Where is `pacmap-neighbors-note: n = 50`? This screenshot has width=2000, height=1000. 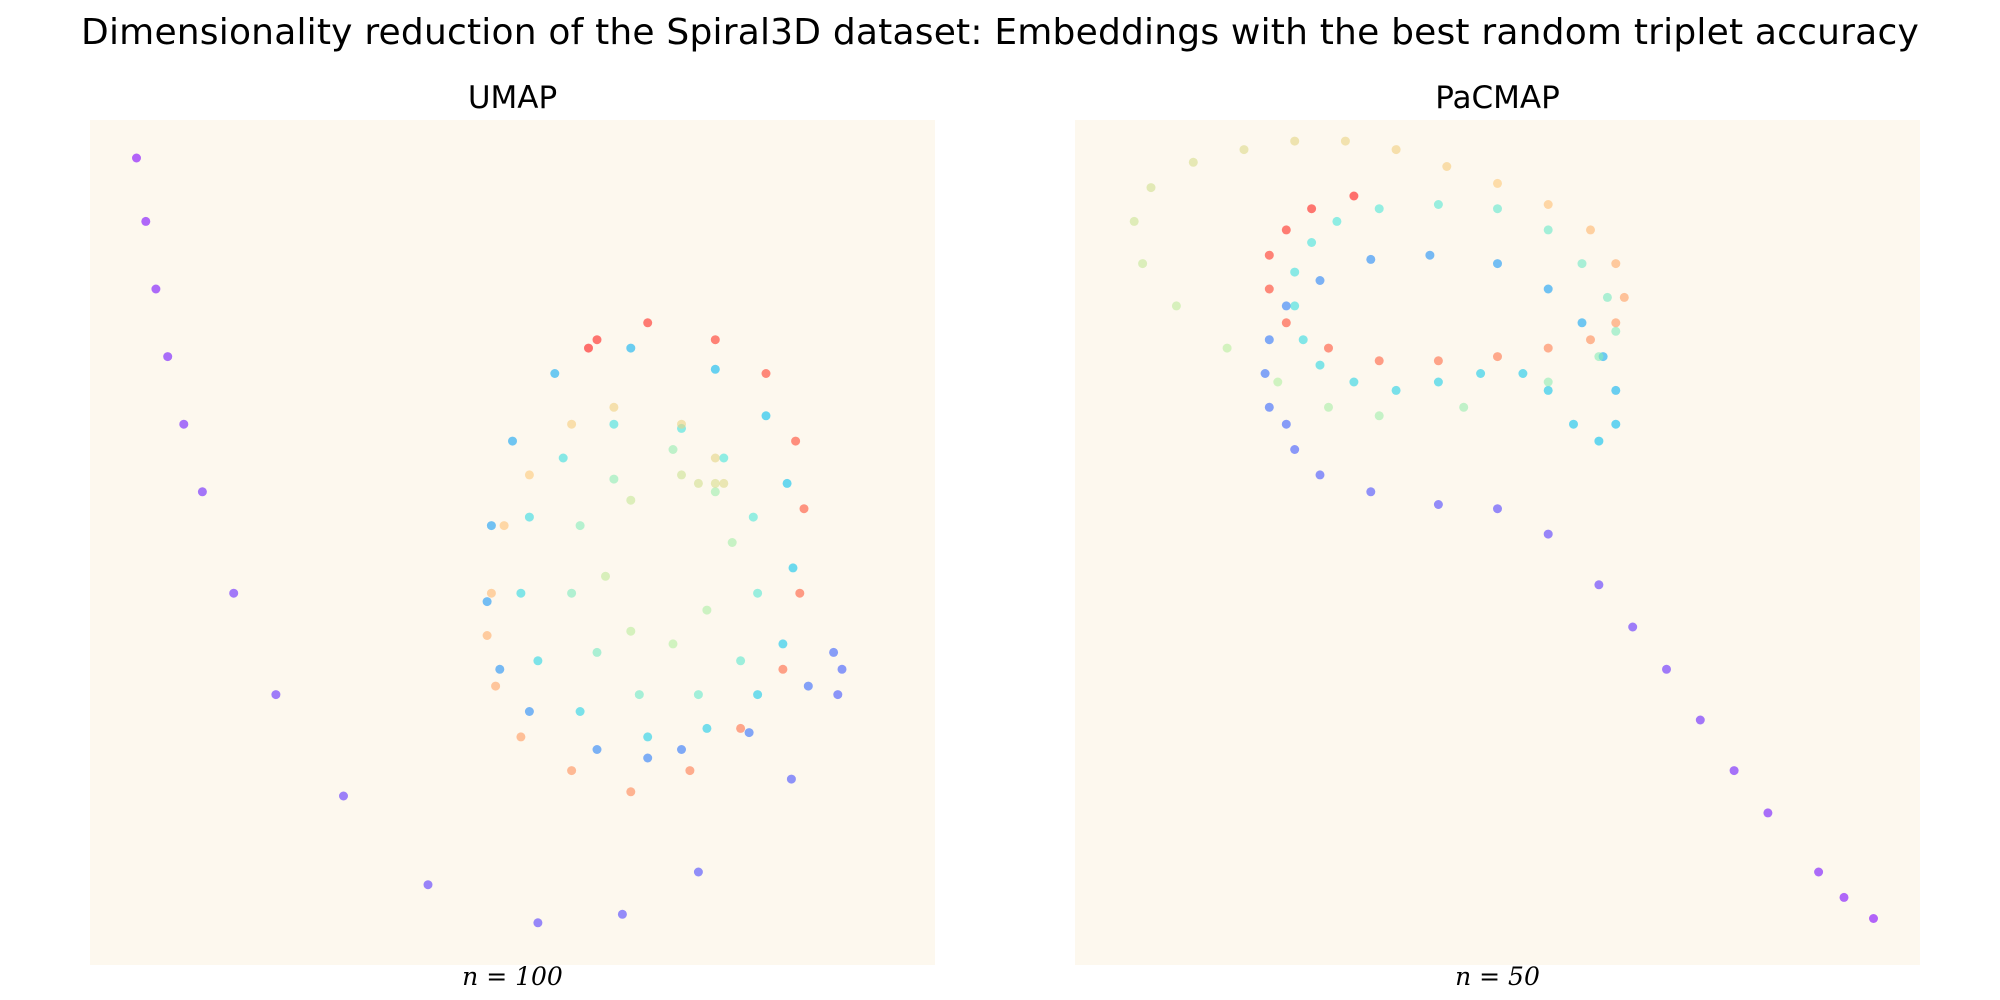 pacmap-neighbors-note: n = 50 is located at coordinates (1497, 976).